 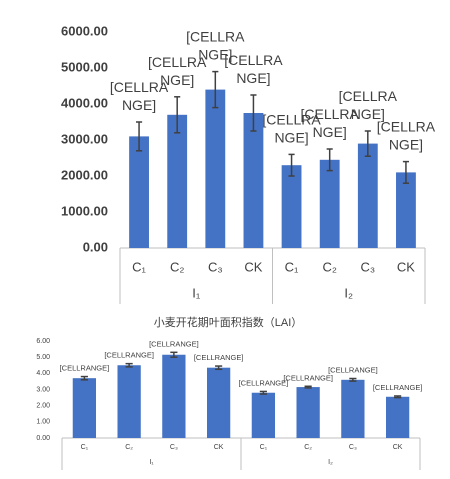 What do you see at coordinates (84, 102) in the screenshot?
I see `y-tick-label: 4000.00` at bounding box center [84, 102].